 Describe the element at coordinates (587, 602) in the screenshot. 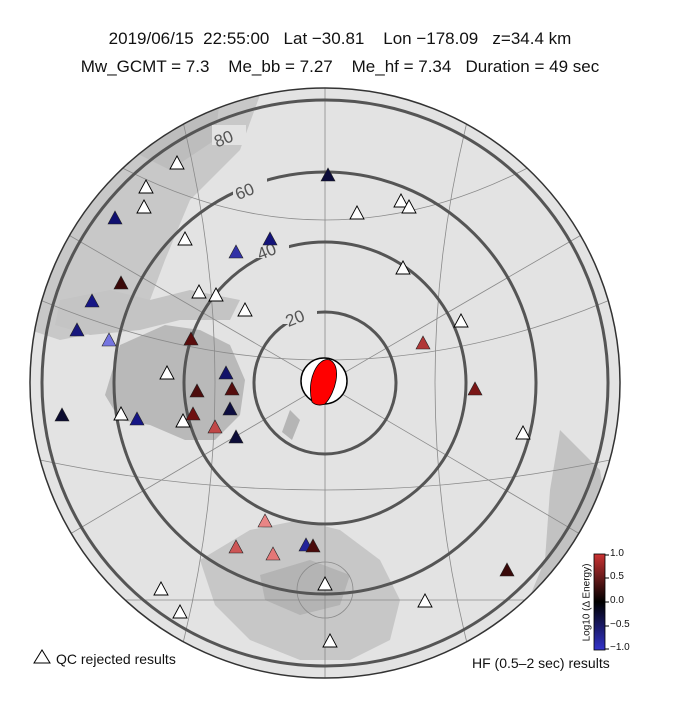

I see `colorbar-title: Log10 (Δ Energy)` at that location.